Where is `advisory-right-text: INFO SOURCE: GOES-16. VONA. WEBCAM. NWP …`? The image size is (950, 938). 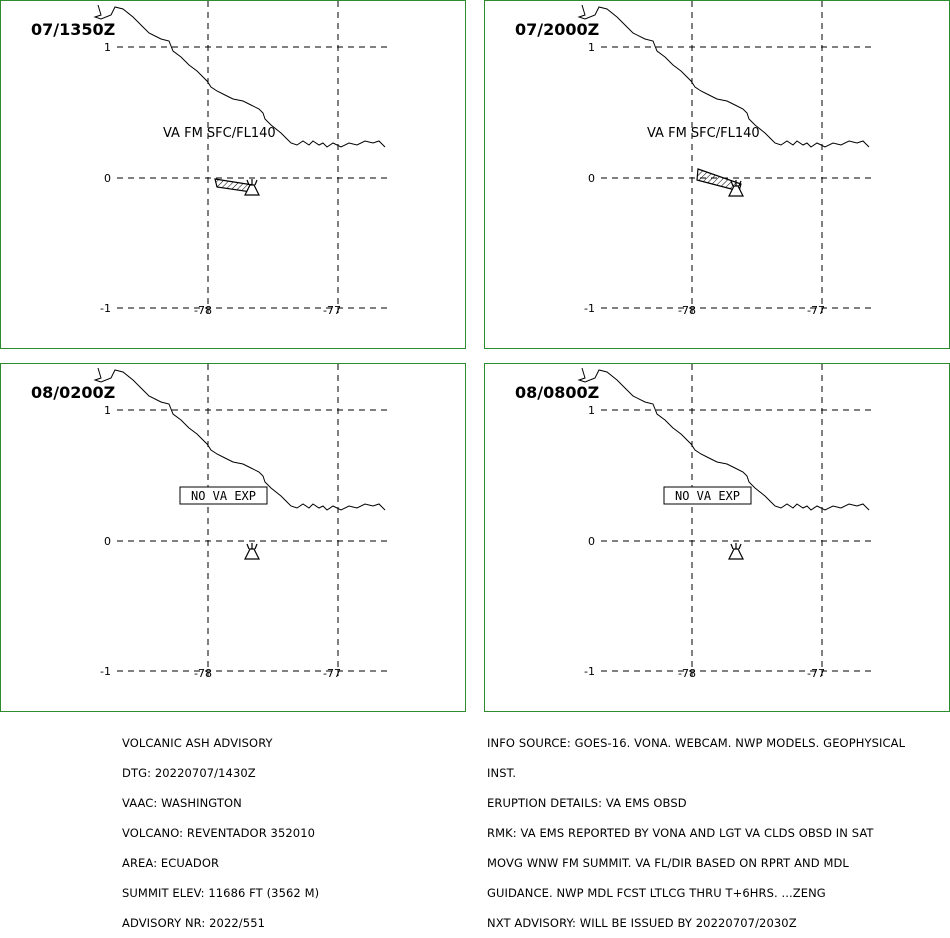 advisory-right-text: INFO SOURCE: GOES-16. VONA. WEBCAM. NWP … is located at coordinates (696, 828).